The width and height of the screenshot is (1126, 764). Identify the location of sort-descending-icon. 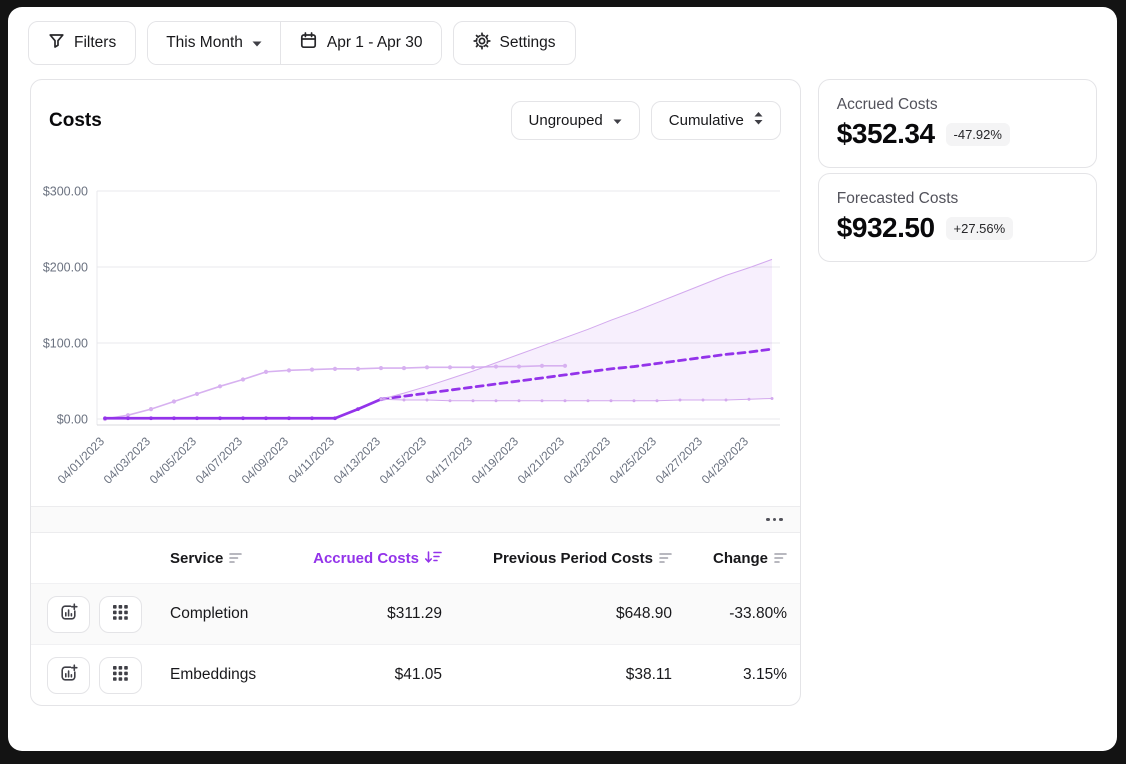
(433, 558).